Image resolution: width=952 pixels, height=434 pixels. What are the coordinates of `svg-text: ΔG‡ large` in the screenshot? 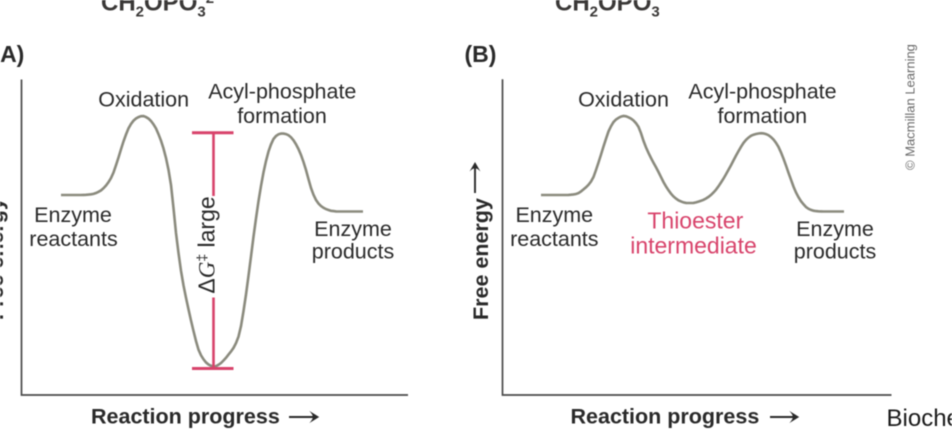 It's located at (207, 244).